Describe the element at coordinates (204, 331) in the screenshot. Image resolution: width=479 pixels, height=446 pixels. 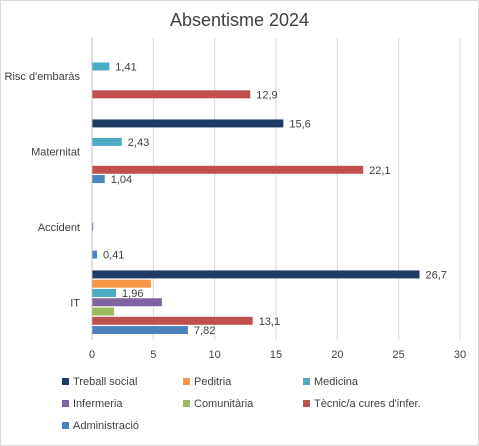
I see `data-label: 7,82` at that location.